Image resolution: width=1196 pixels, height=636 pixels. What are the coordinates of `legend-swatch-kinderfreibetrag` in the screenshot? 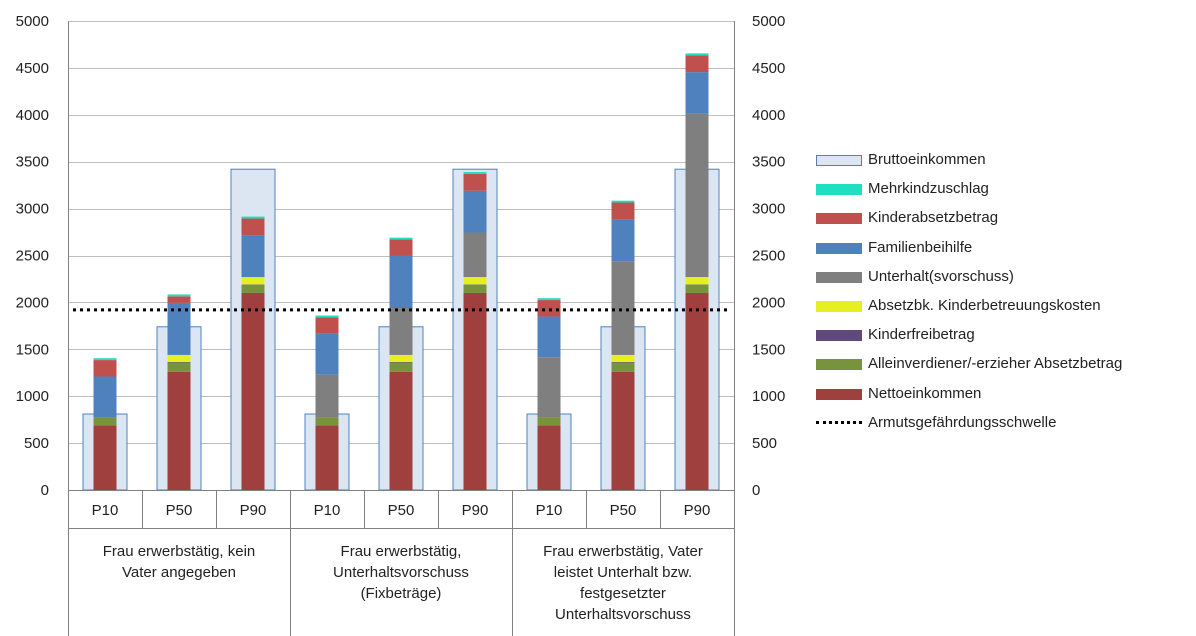 It's located at (839, 336).